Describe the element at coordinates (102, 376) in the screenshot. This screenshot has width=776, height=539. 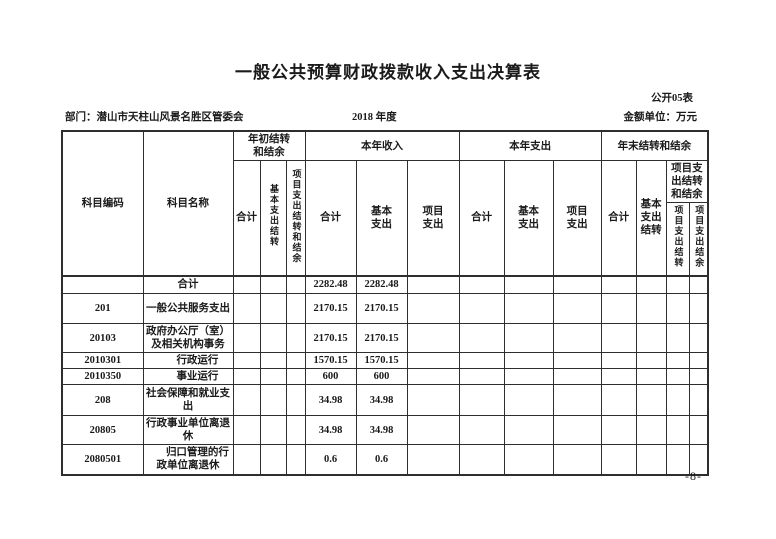
I see `subject-code-cell: 2010350` at that location.